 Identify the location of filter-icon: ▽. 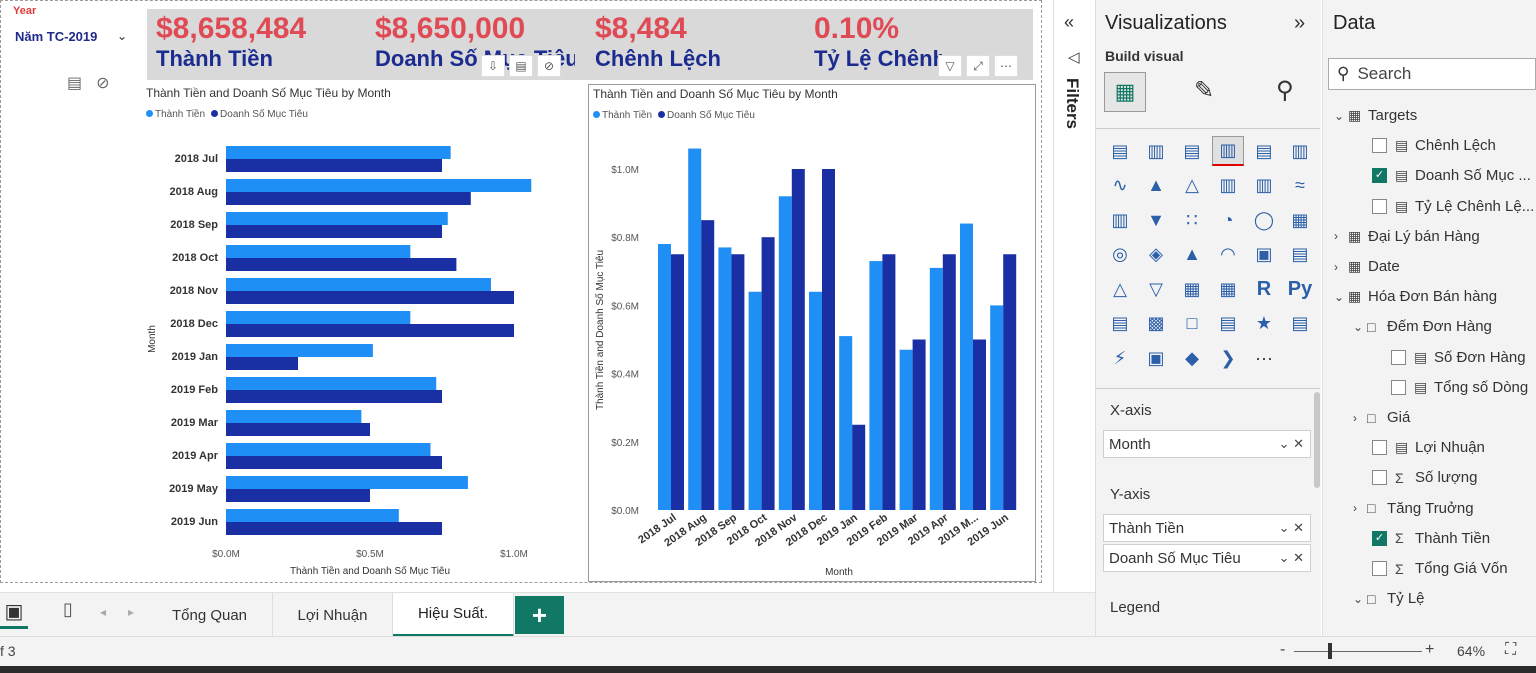
(950, 66).